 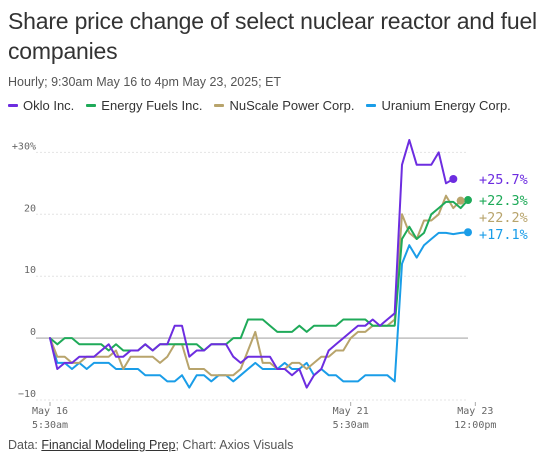 I want to click on source-suffix: ; Chart: Axios Visuals, so click(x=234, y=445).